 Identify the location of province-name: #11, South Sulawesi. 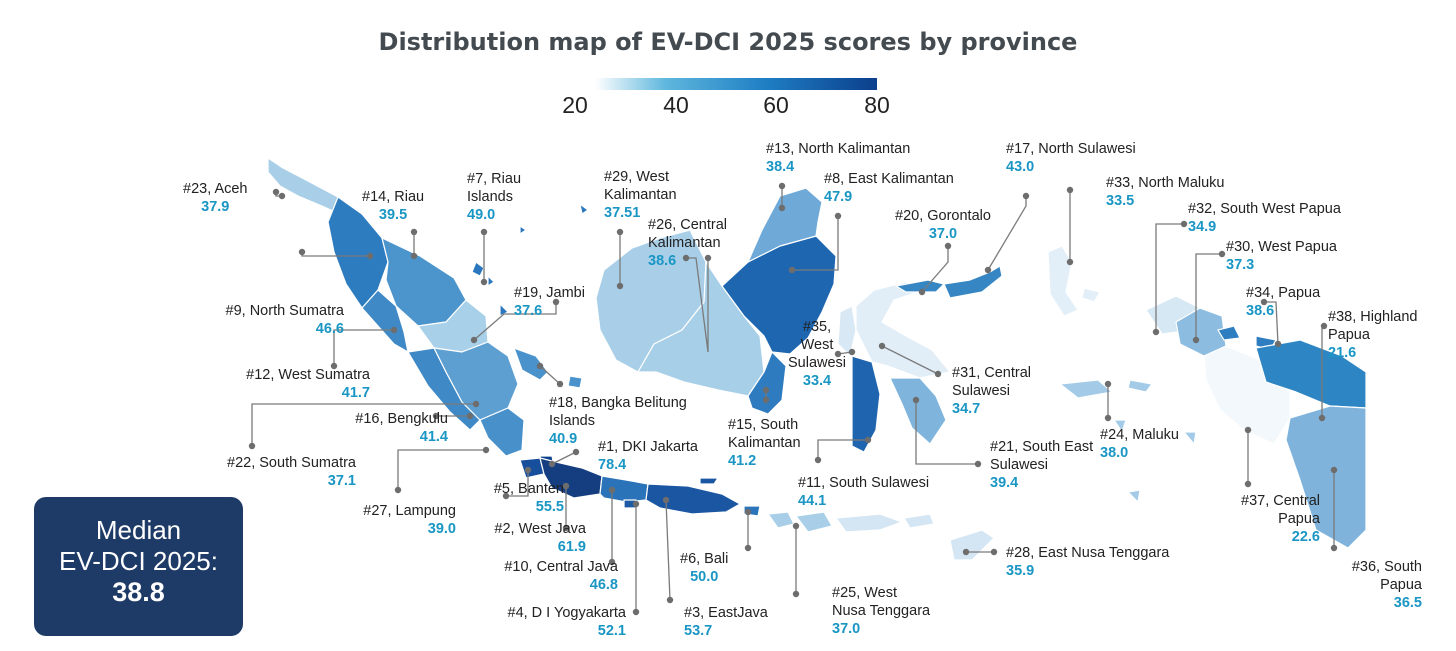
(864, 483).